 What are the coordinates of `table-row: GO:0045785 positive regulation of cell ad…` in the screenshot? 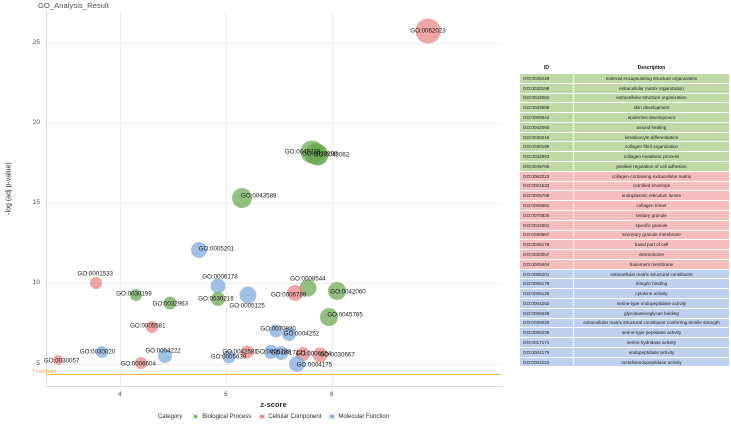 It's located at (624, 166).